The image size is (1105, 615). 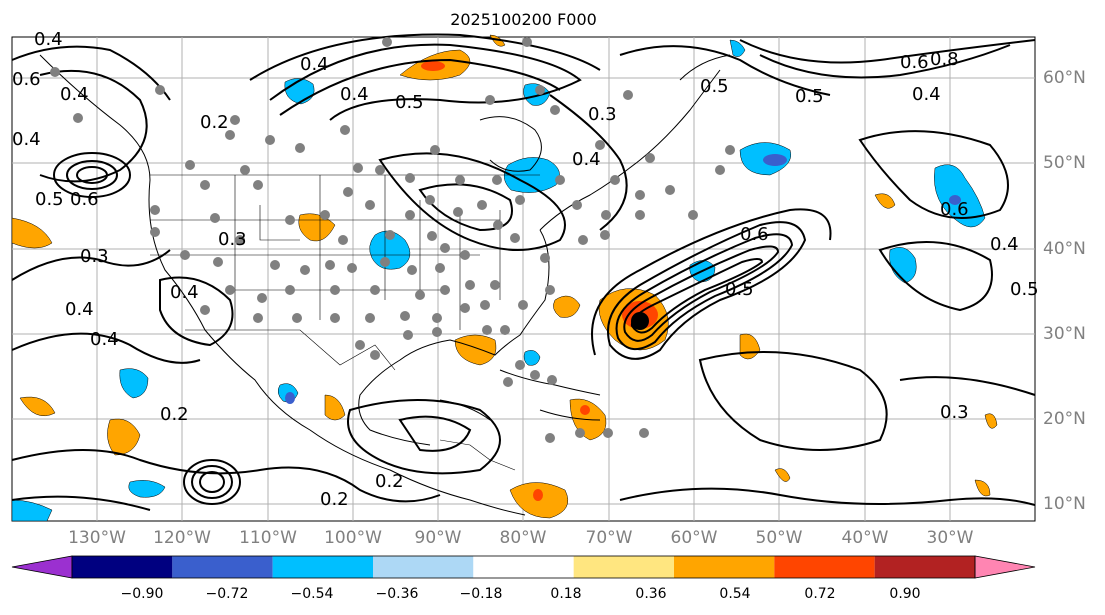 What do you see at coordinates (640, 321) in the screenshot?
I see `storm-center` at bounding box center [640, 321].